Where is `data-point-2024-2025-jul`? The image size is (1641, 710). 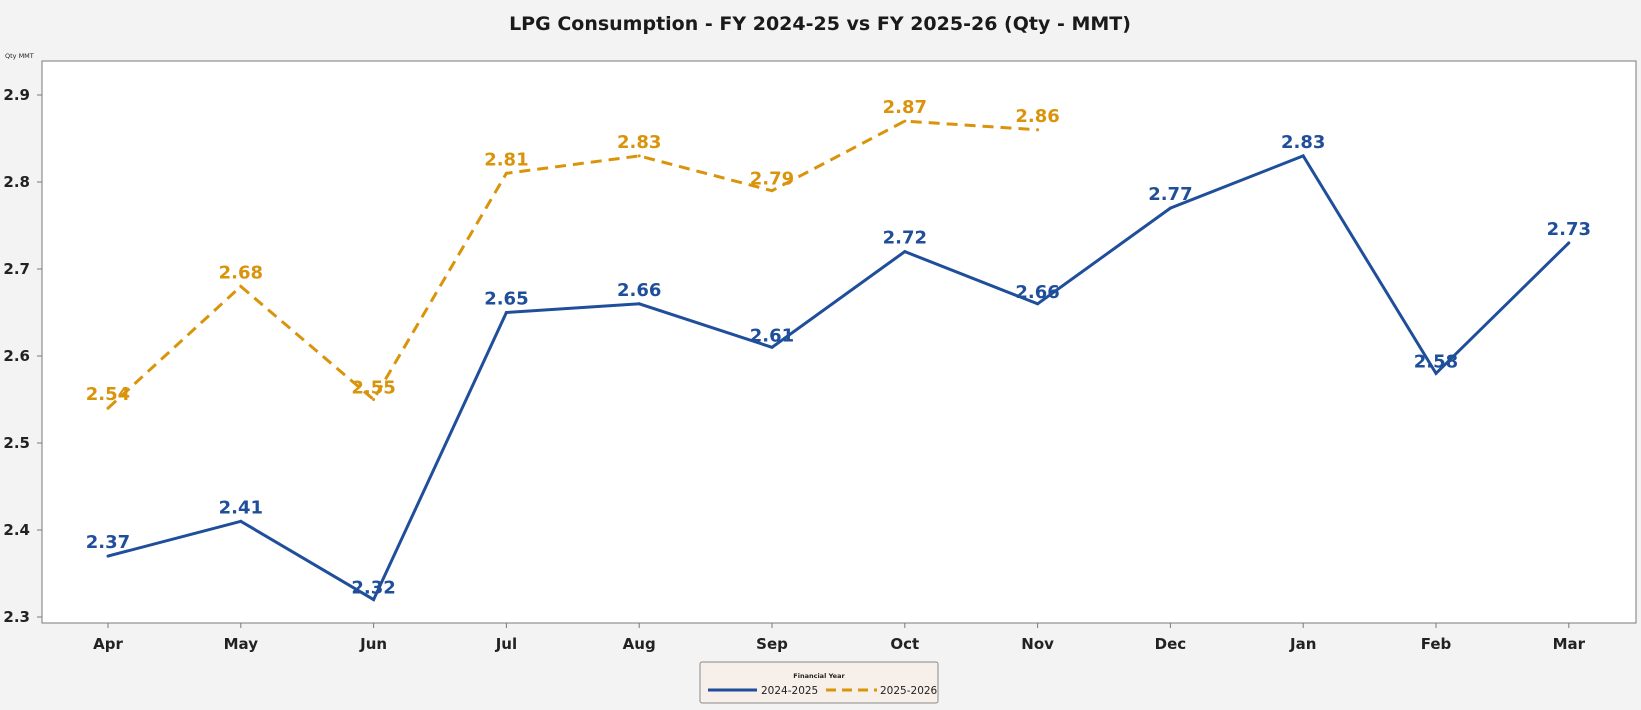
data-point-2024-2025-jul is located at coordinates (506, 312).